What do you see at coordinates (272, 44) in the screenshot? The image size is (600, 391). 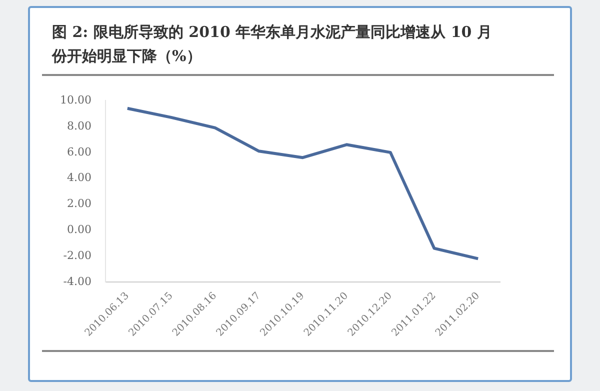 I see `chart-title: 图 2: 限电所导致的 2010 年华东单月水泥产量同比增速从 10 月份开始明显下降（%）` at bounding box center [272, 44].